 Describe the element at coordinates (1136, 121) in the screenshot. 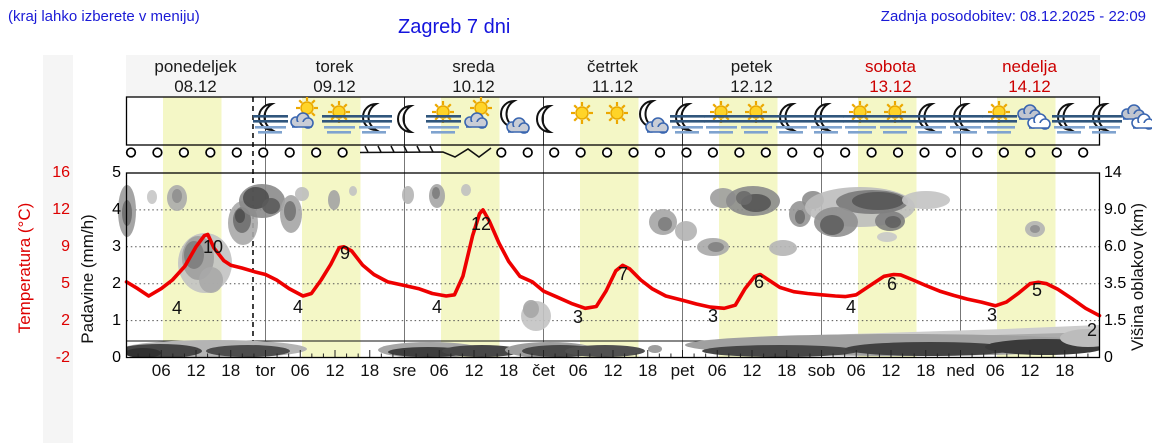

I see `weather-icon-clouds` at that location.